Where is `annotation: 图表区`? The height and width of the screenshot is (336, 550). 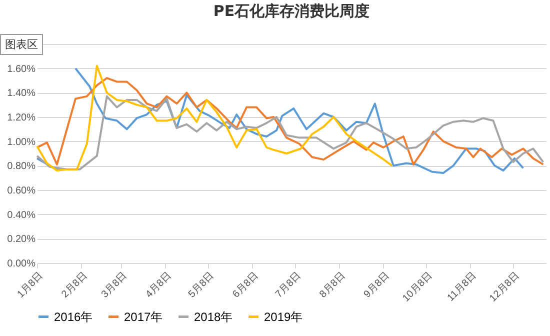 annotation: 图表区 is located at coordinates (21, 44).